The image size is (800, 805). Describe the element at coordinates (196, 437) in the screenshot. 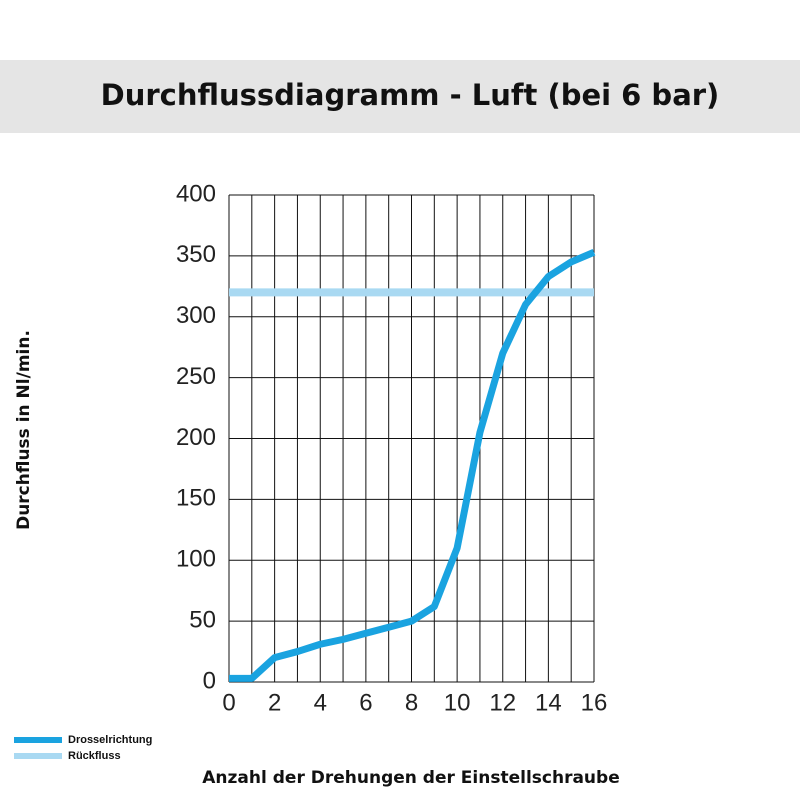

I see `y-tick-label: 200` at that location.